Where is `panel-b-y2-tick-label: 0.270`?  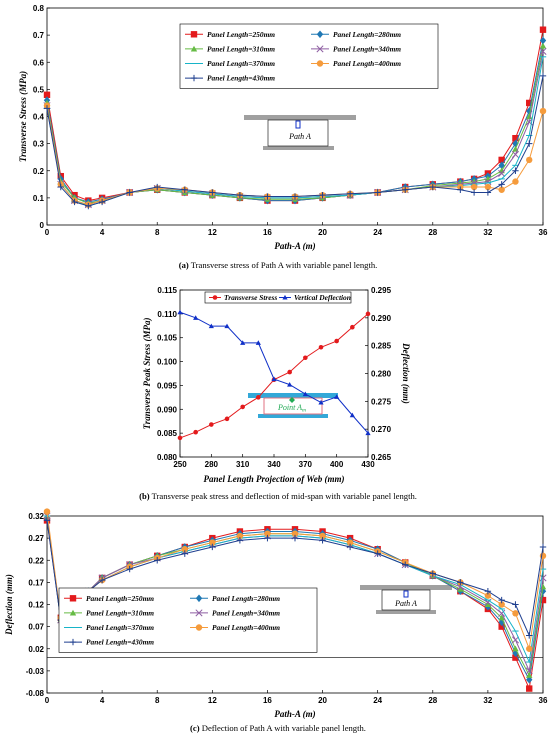 panel-b-y2-tick-label: 0.270 is located at coordinates (381, 429).